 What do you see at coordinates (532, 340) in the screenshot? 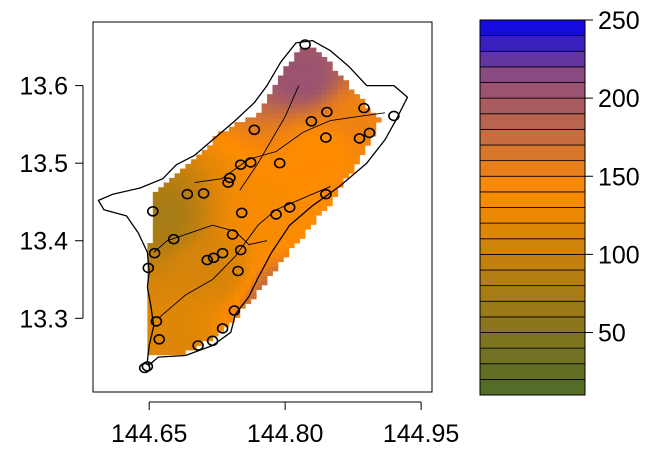
I see `colorbar-bin` at bounding box center [532, 340].